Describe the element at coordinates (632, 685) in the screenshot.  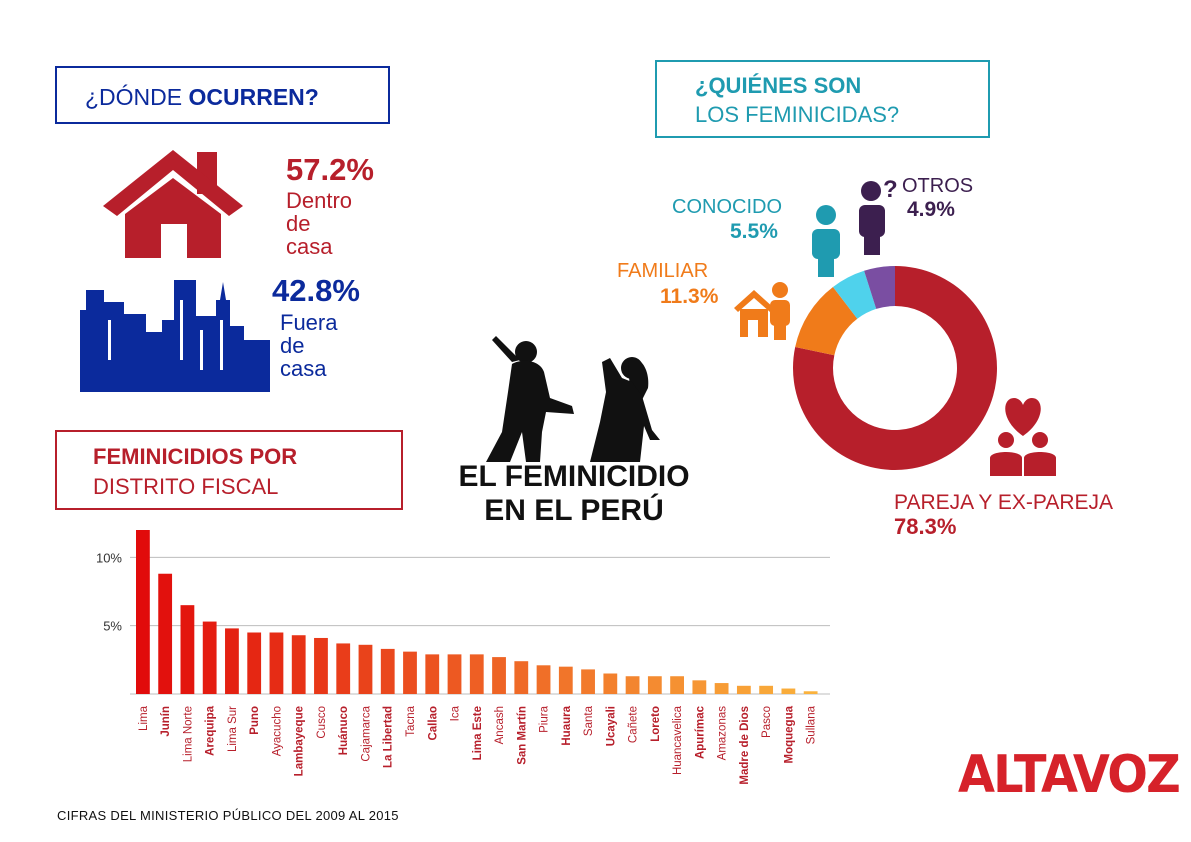
I see `bar-cañete` at that location.